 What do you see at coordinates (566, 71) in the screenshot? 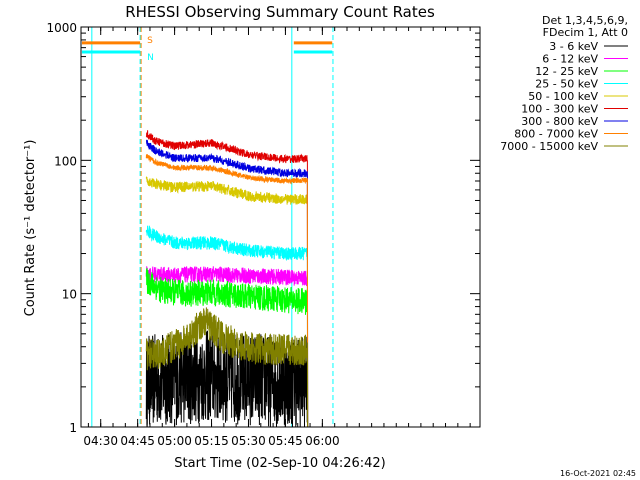
I see `legend-entry-2: 12 - 25 keV` at bounding box center [566, 71].